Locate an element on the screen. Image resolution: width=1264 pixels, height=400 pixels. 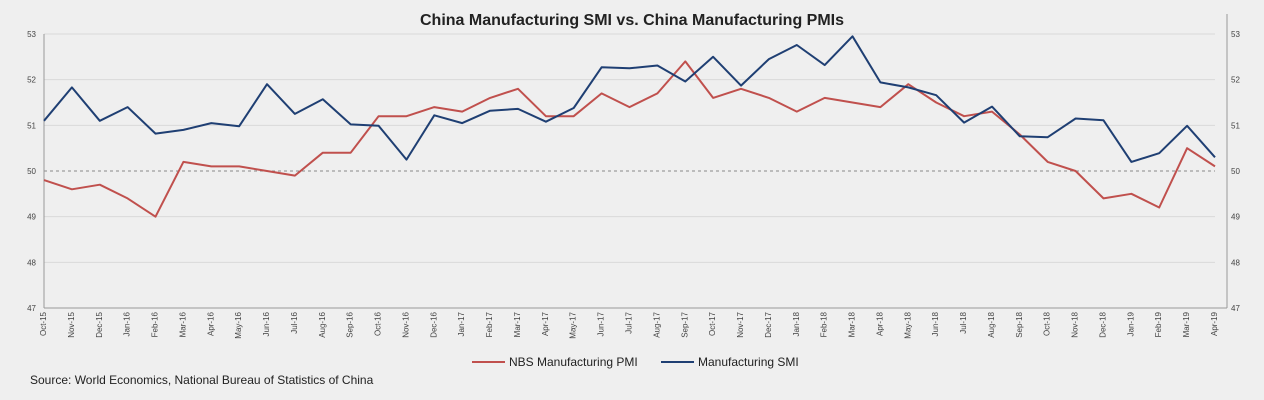
x-tick-label: Nov-17 is located at coordinates (740, 324).